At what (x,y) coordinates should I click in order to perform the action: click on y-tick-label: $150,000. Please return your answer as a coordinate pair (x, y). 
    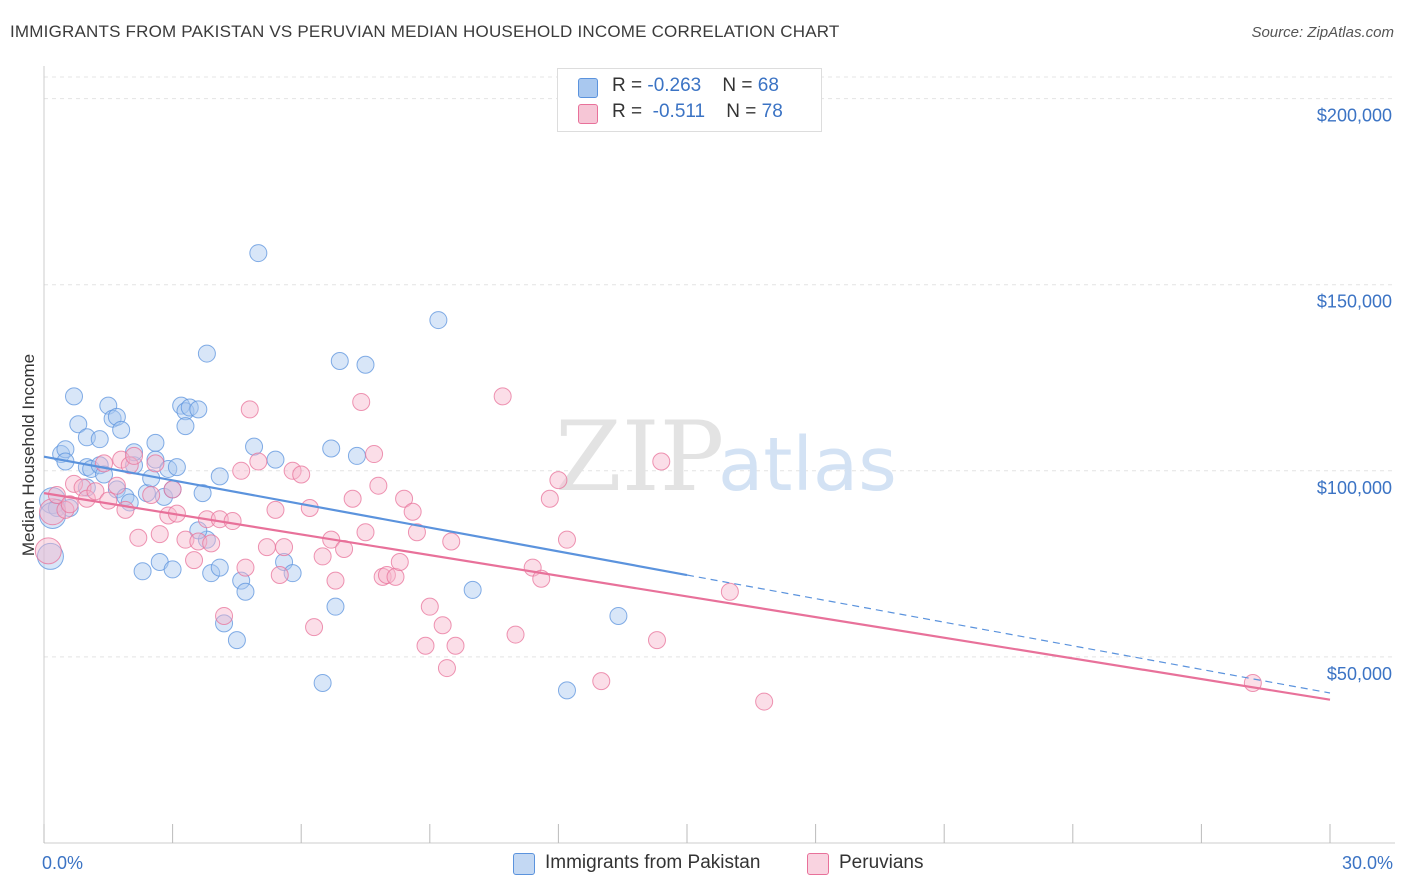
    Looking at the image, I should click on (1354, 302).